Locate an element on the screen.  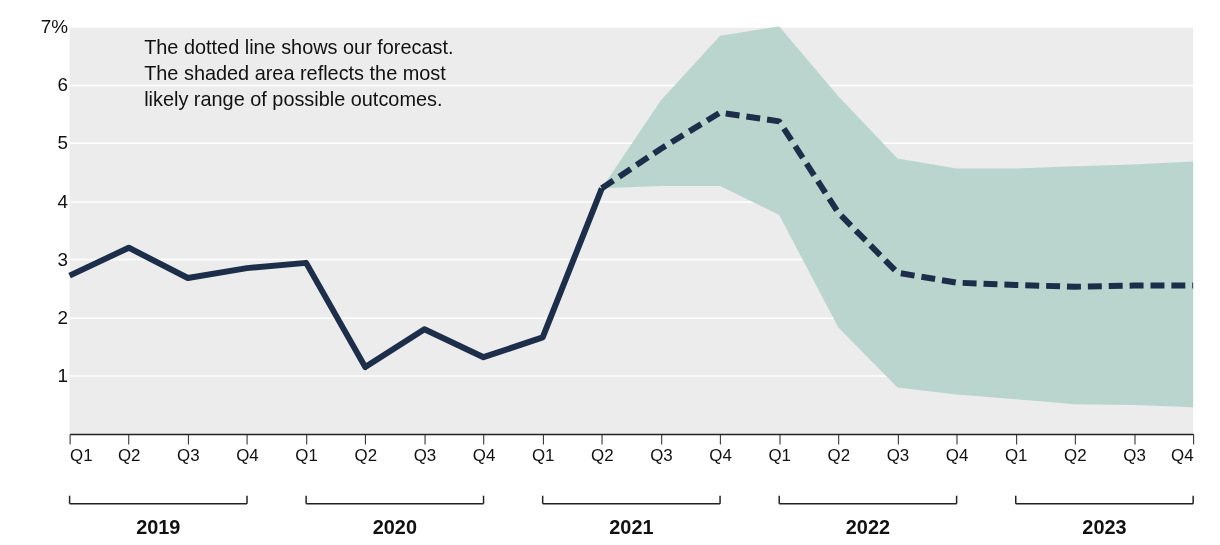
y-tick-label: 1 is located at coordinates (63, 376).